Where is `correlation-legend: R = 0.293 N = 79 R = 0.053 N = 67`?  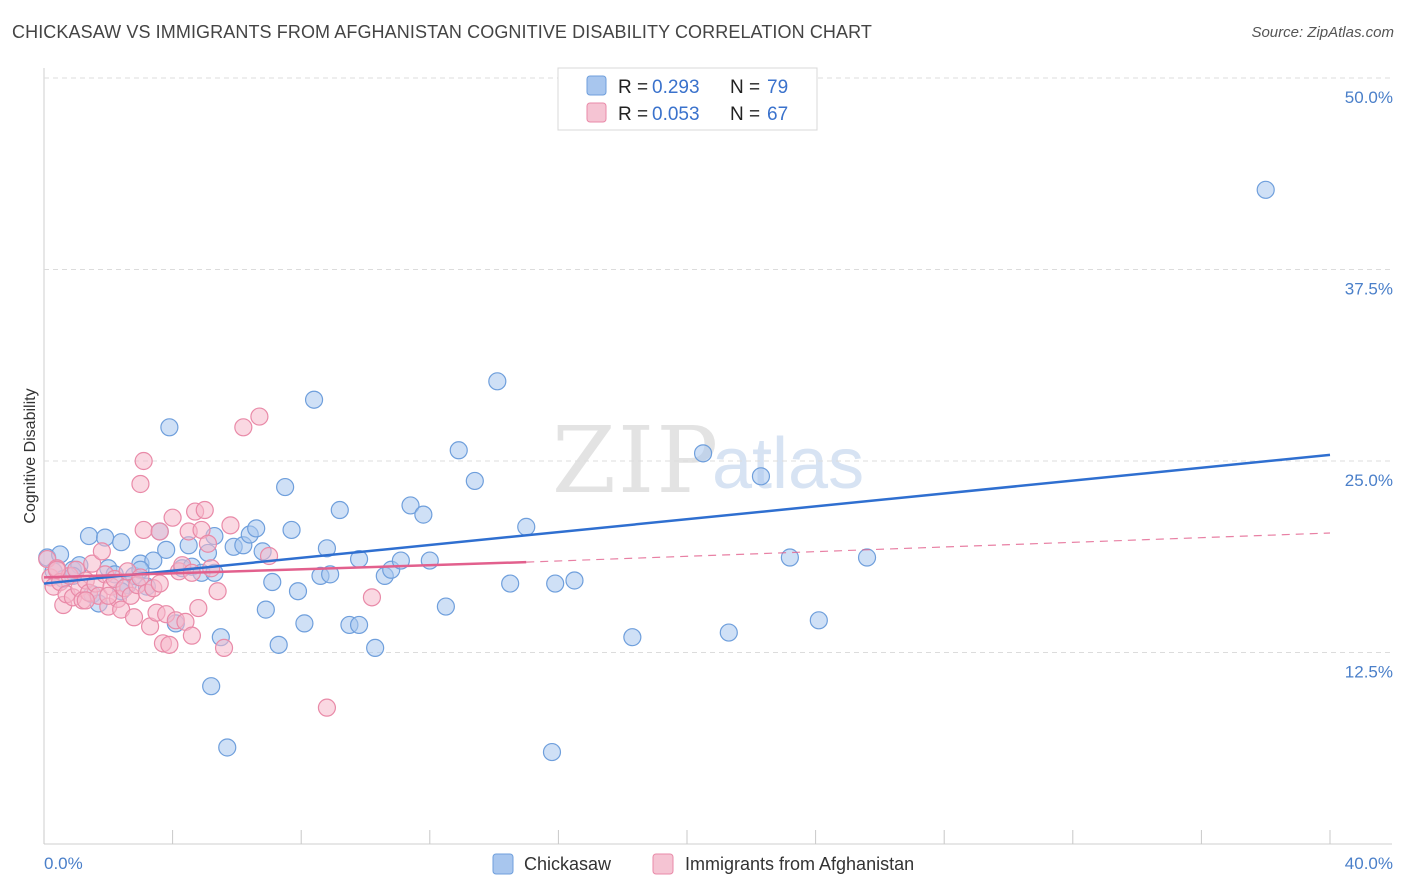 correlation-legend: R = 0.293 N = 79 R = 0.053 N = 67 is located at coordinates (687, 99).